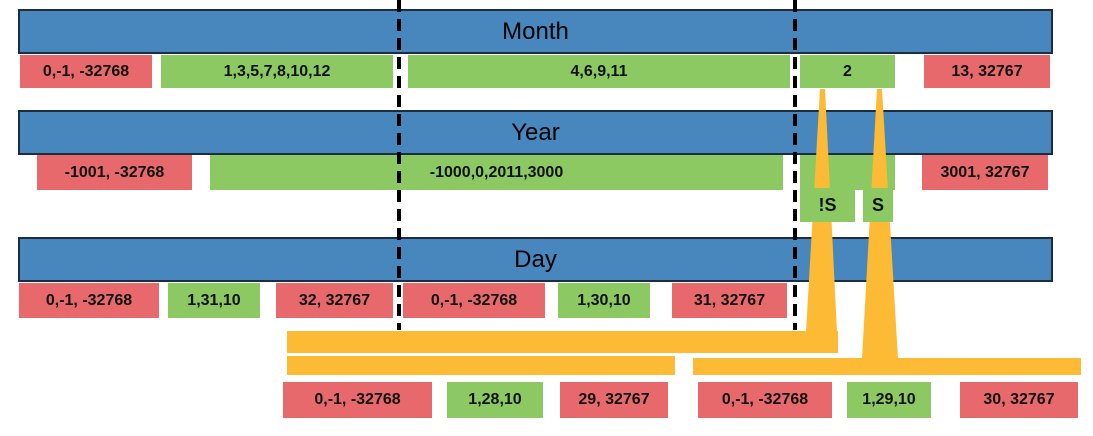 The image size is (1093, 436). I want to click on day-bar: Day, so click(535, 259).